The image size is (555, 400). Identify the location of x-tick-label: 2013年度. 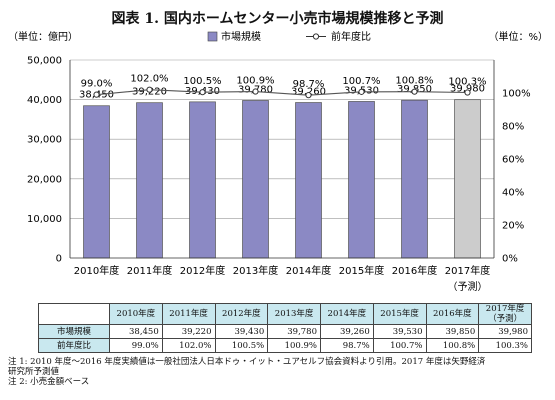
(255, 270).